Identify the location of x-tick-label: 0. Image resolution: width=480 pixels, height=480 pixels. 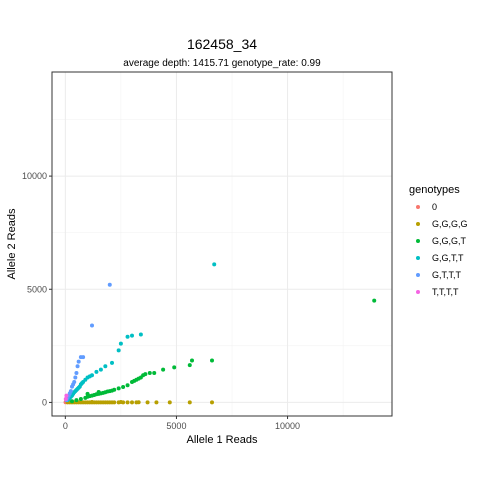
(65, 426).